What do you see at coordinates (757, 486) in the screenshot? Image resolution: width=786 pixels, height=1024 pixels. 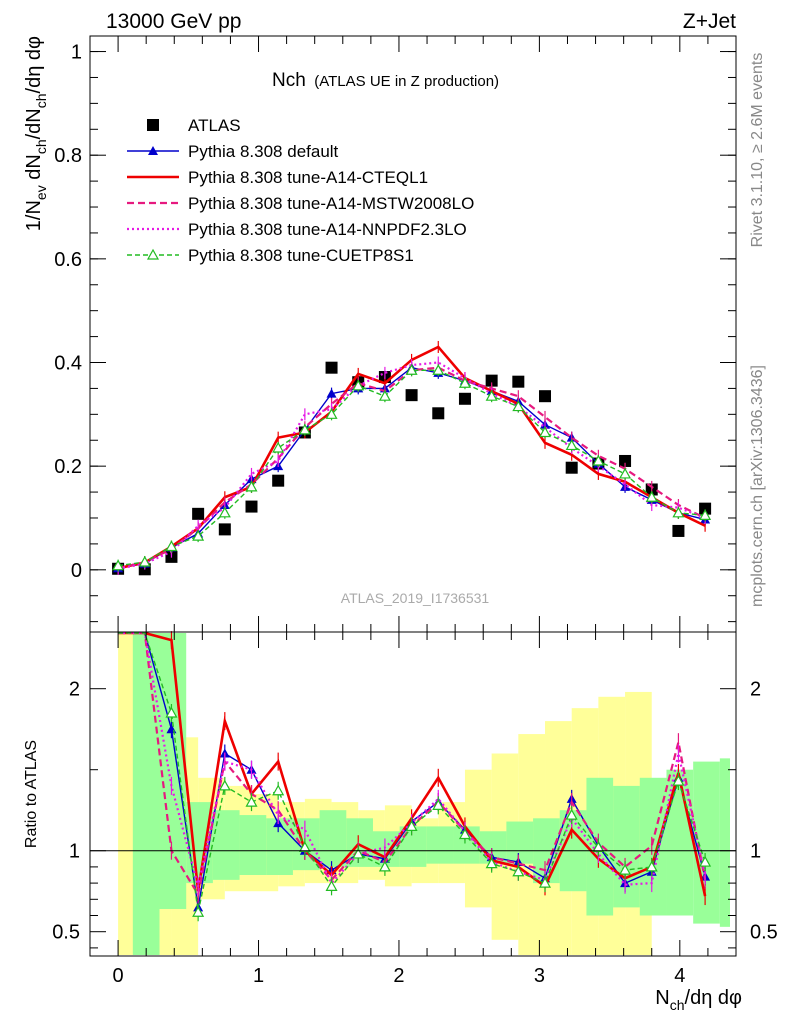 I see `mcplots-side-label: mcplots.cern.ch [arXiv:1306.3436]` at bounding box center [757, 486].